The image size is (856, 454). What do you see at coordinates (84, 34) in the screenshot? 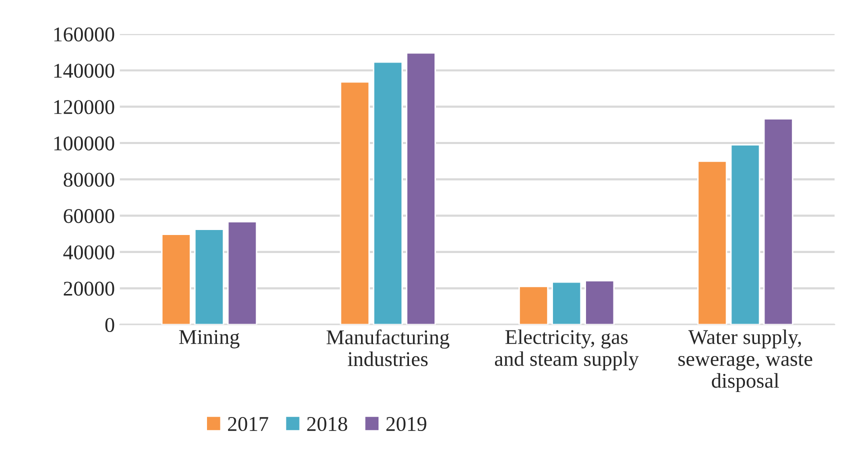
I see `y-tick-label: 160000` at bounding box center [84, 34].